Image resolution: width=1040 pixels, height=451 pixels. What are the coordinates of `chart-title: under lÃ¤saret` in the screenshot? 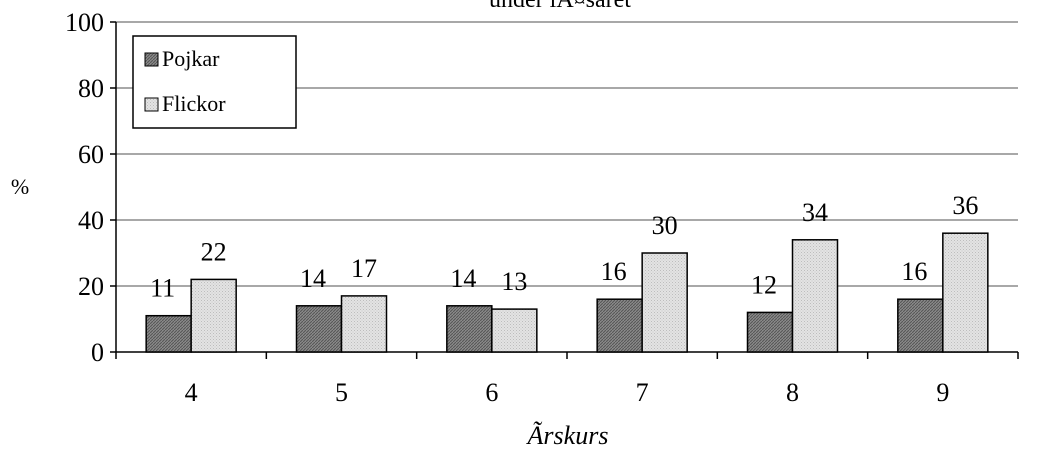 It's located at (560, 6).